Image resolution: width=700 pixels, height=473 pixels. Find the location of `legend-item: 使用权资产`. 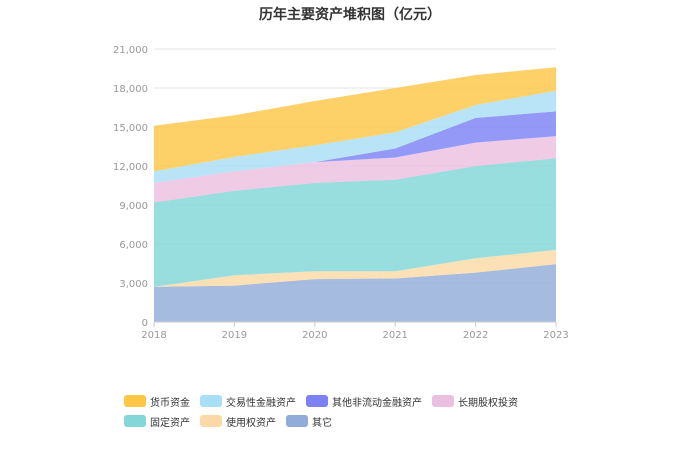

legend-item: 使用权资产 is located at coordinates (238, 421).